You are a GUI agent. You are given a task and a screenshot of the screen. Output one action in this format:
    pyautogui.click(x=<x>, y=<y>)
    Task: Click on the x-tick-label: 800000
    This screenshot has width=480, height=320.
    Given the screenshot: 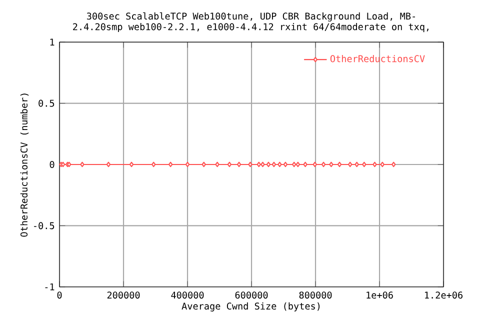 What is the action you would take?
    pyautogui.click(x=315, y=295)
    